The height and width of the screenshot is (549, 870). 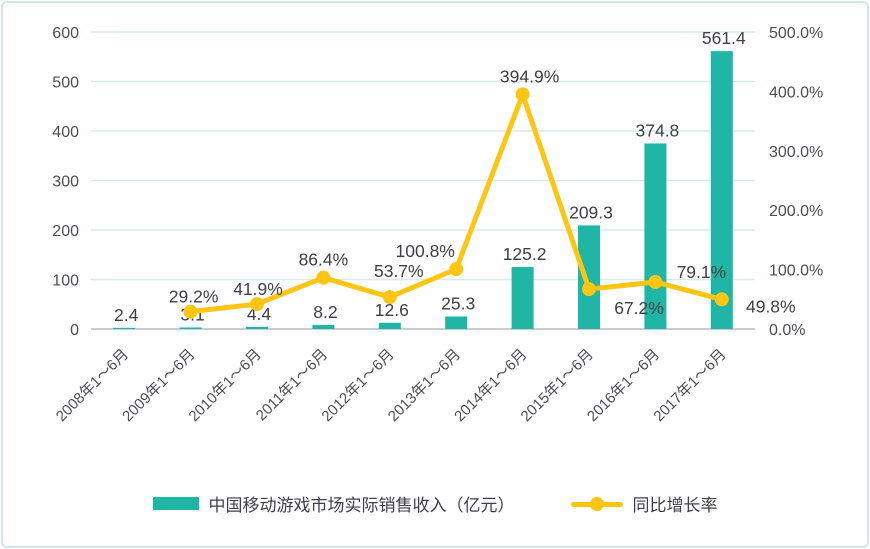 I want to click on bar-value-label: 2.4, so click(x=126, y=315).